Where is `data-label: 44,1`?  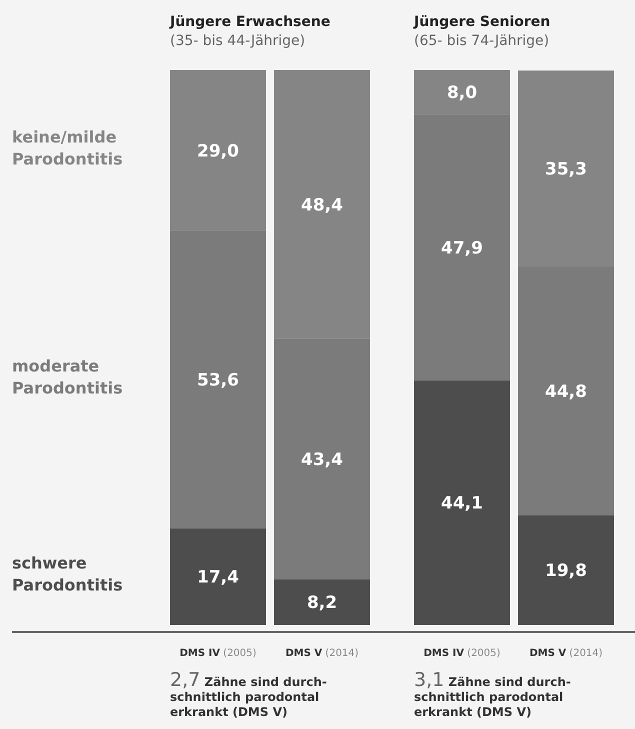 data-label: 44,1 is located at coordinates (462, 504).